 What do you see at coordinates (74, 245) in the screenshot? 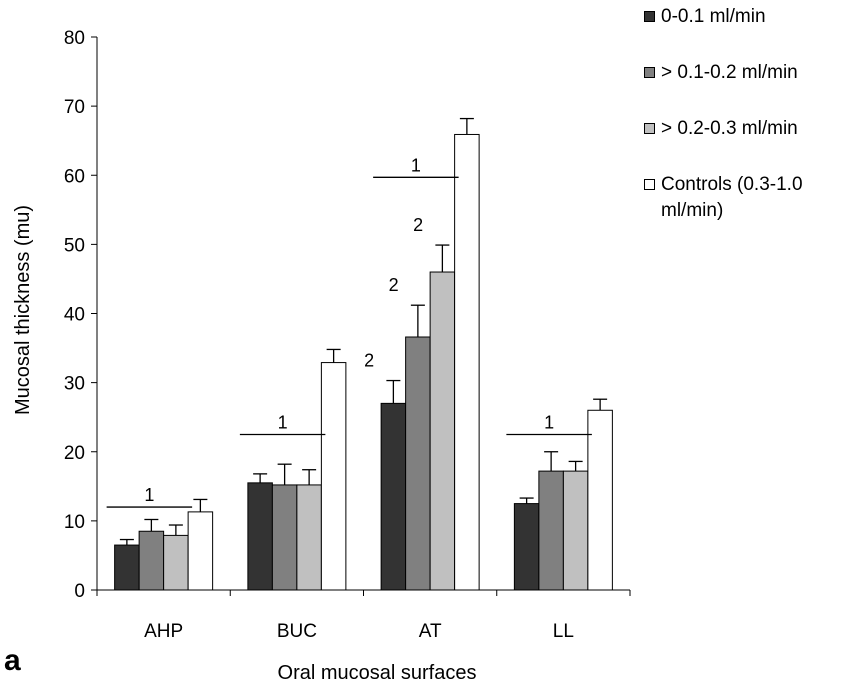
I see `y-tick-label: 50` at bounding box center [74, 245].